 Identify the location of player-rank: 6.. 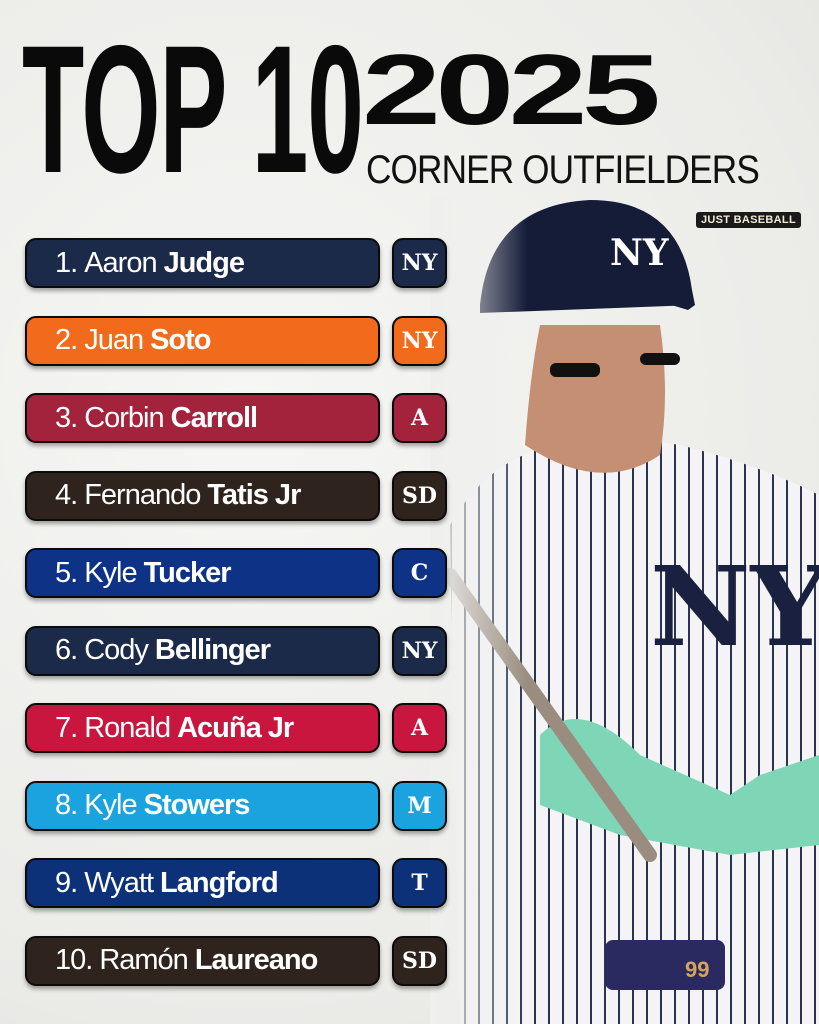
(66, 650).